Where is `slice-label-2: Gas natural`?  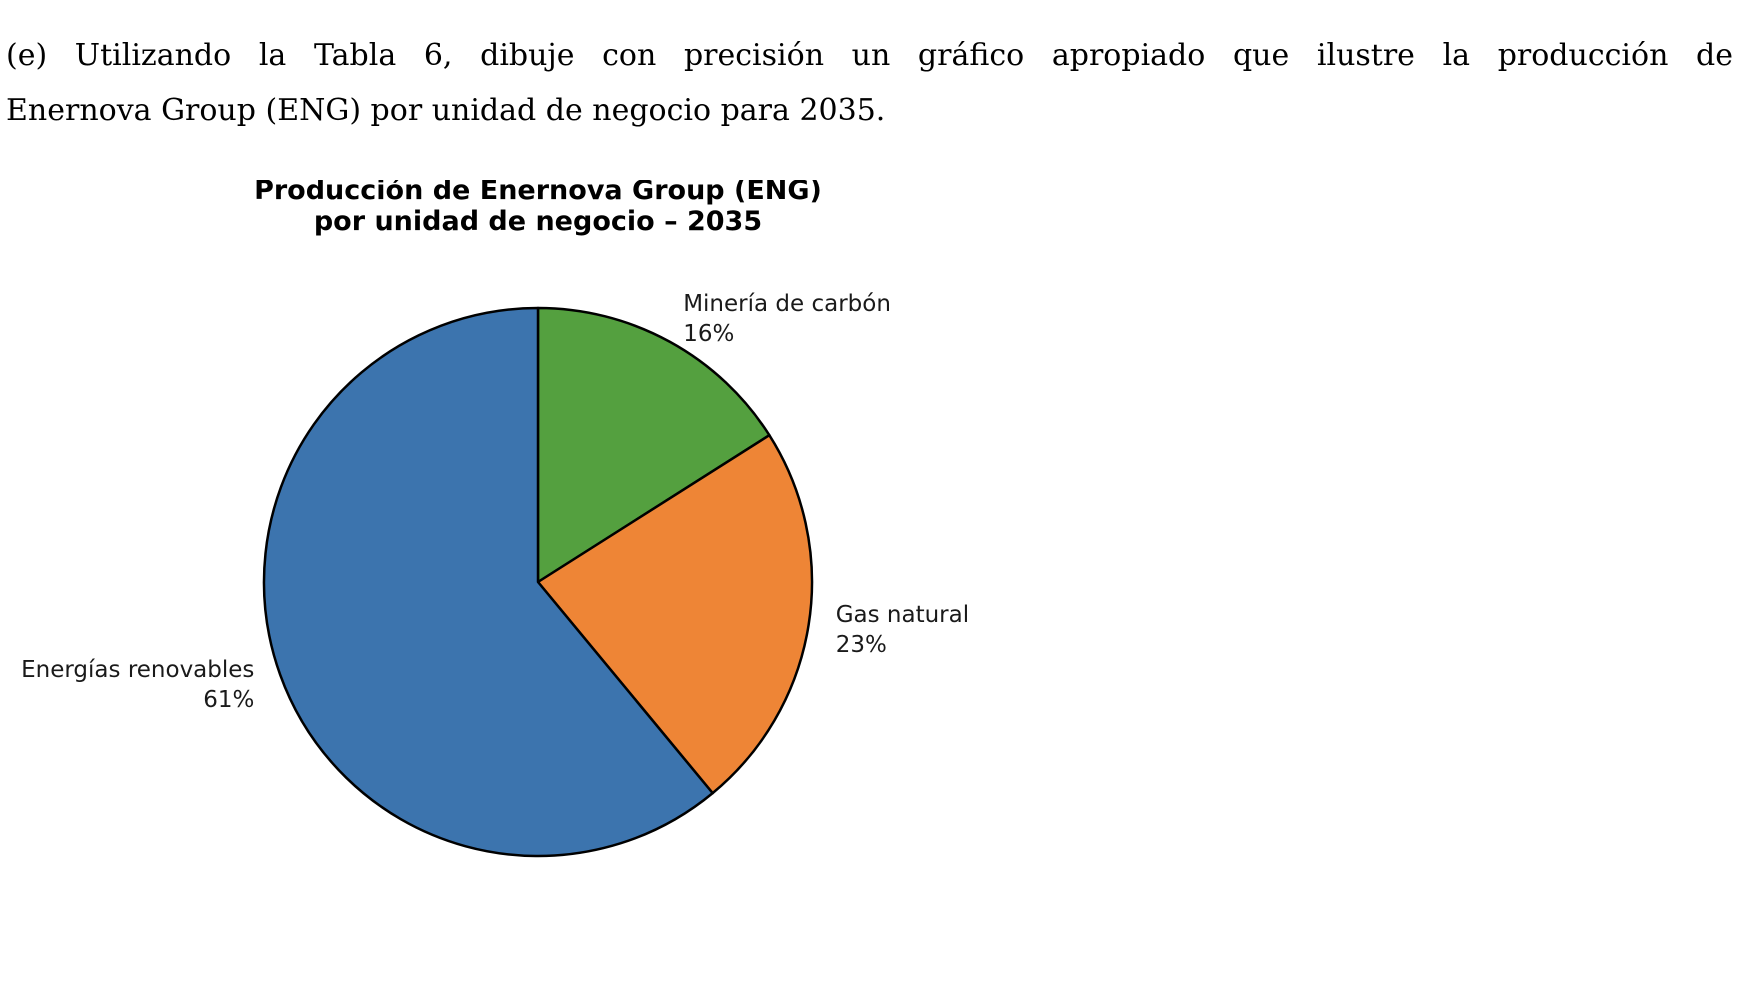
slice-label-2: Gas natural is located at coordinates (902, 615).